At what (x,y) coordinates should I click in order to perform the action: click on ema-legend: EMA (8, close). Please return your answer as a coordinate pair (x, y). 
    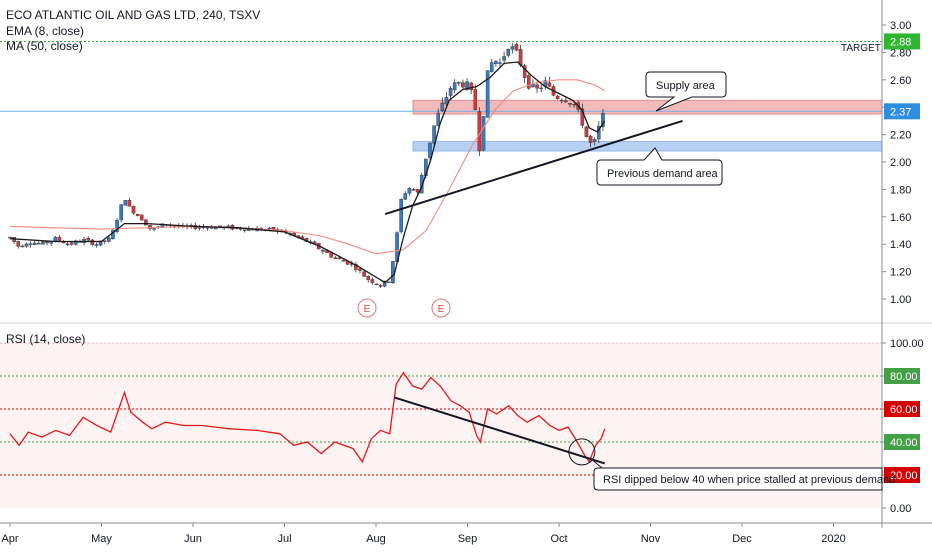
    Looking at the image, I should click on (45, 31).